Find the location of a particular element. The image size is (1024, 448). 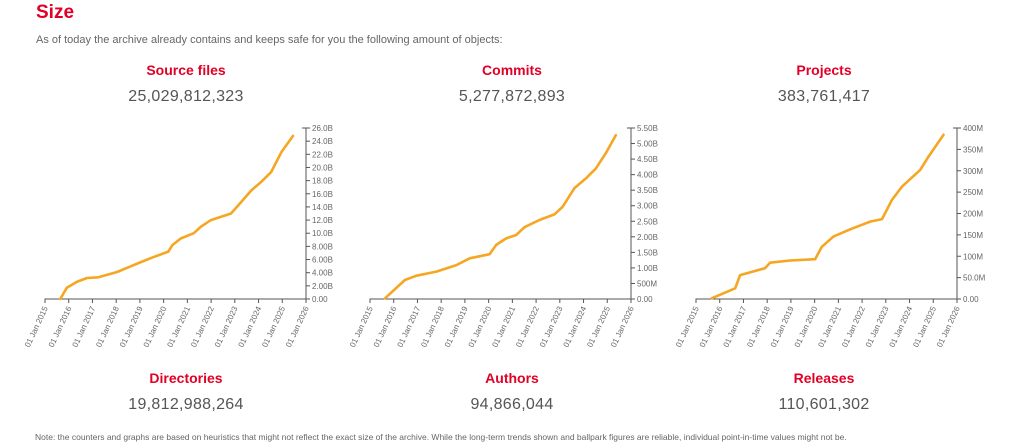

y-tick-label: 26.0B is located at coordinates (322, 128).